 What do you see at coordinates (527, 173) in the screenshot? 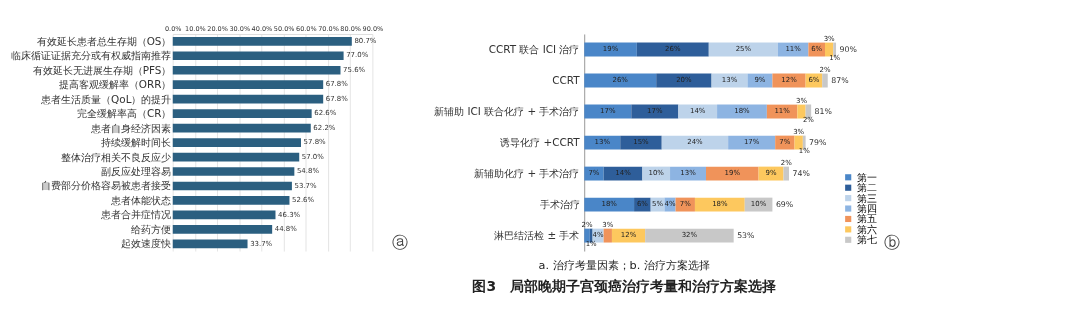
I see `y-tick-label: 新辅助化疗 + 手术治疗` at bounding box center [527, 173].